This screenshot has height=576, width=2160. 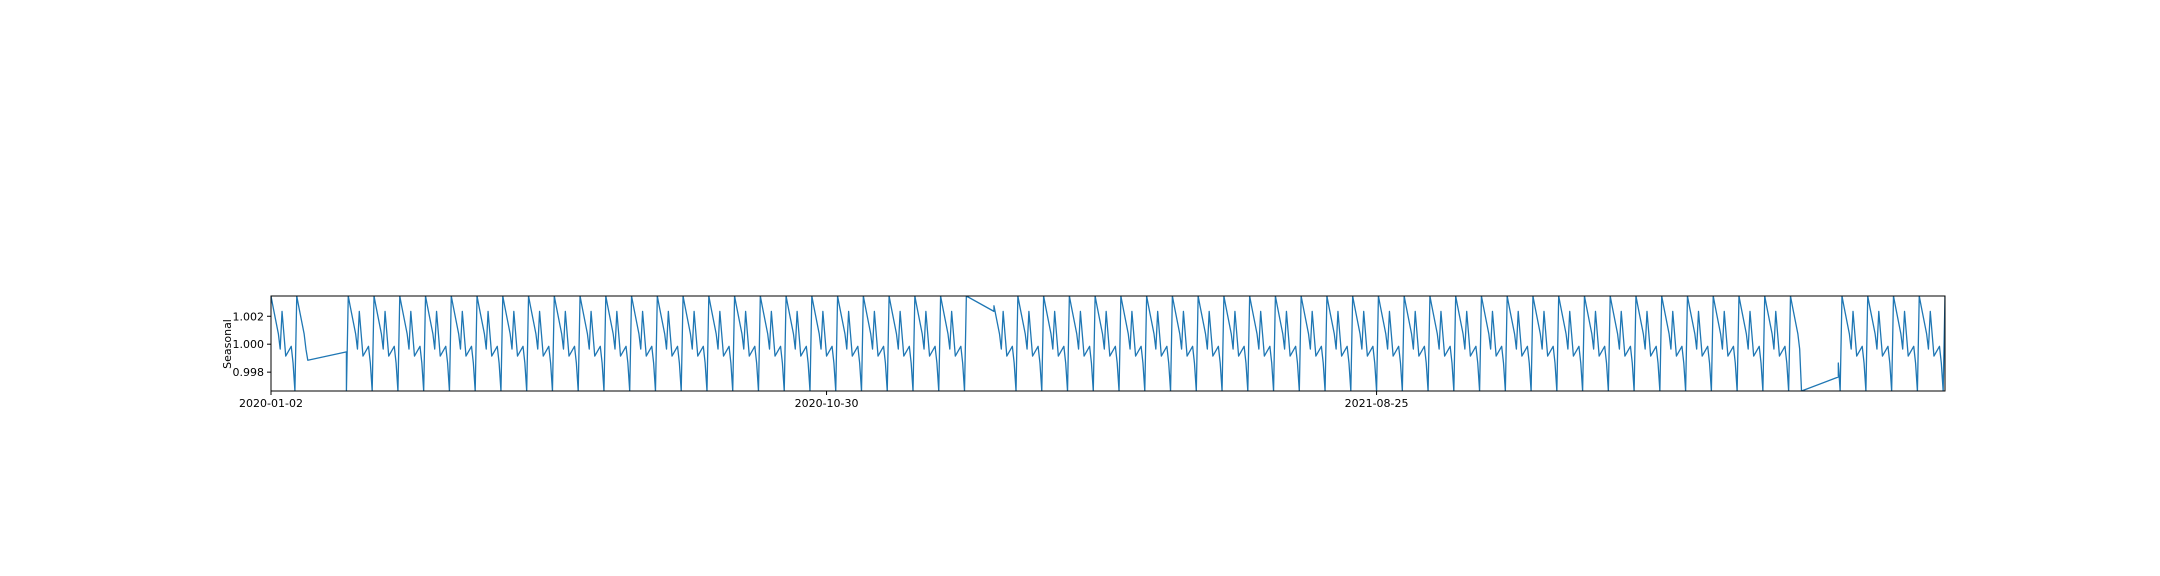 I want to click on y-tick-label: 1.000, so click(x=249, y=344).